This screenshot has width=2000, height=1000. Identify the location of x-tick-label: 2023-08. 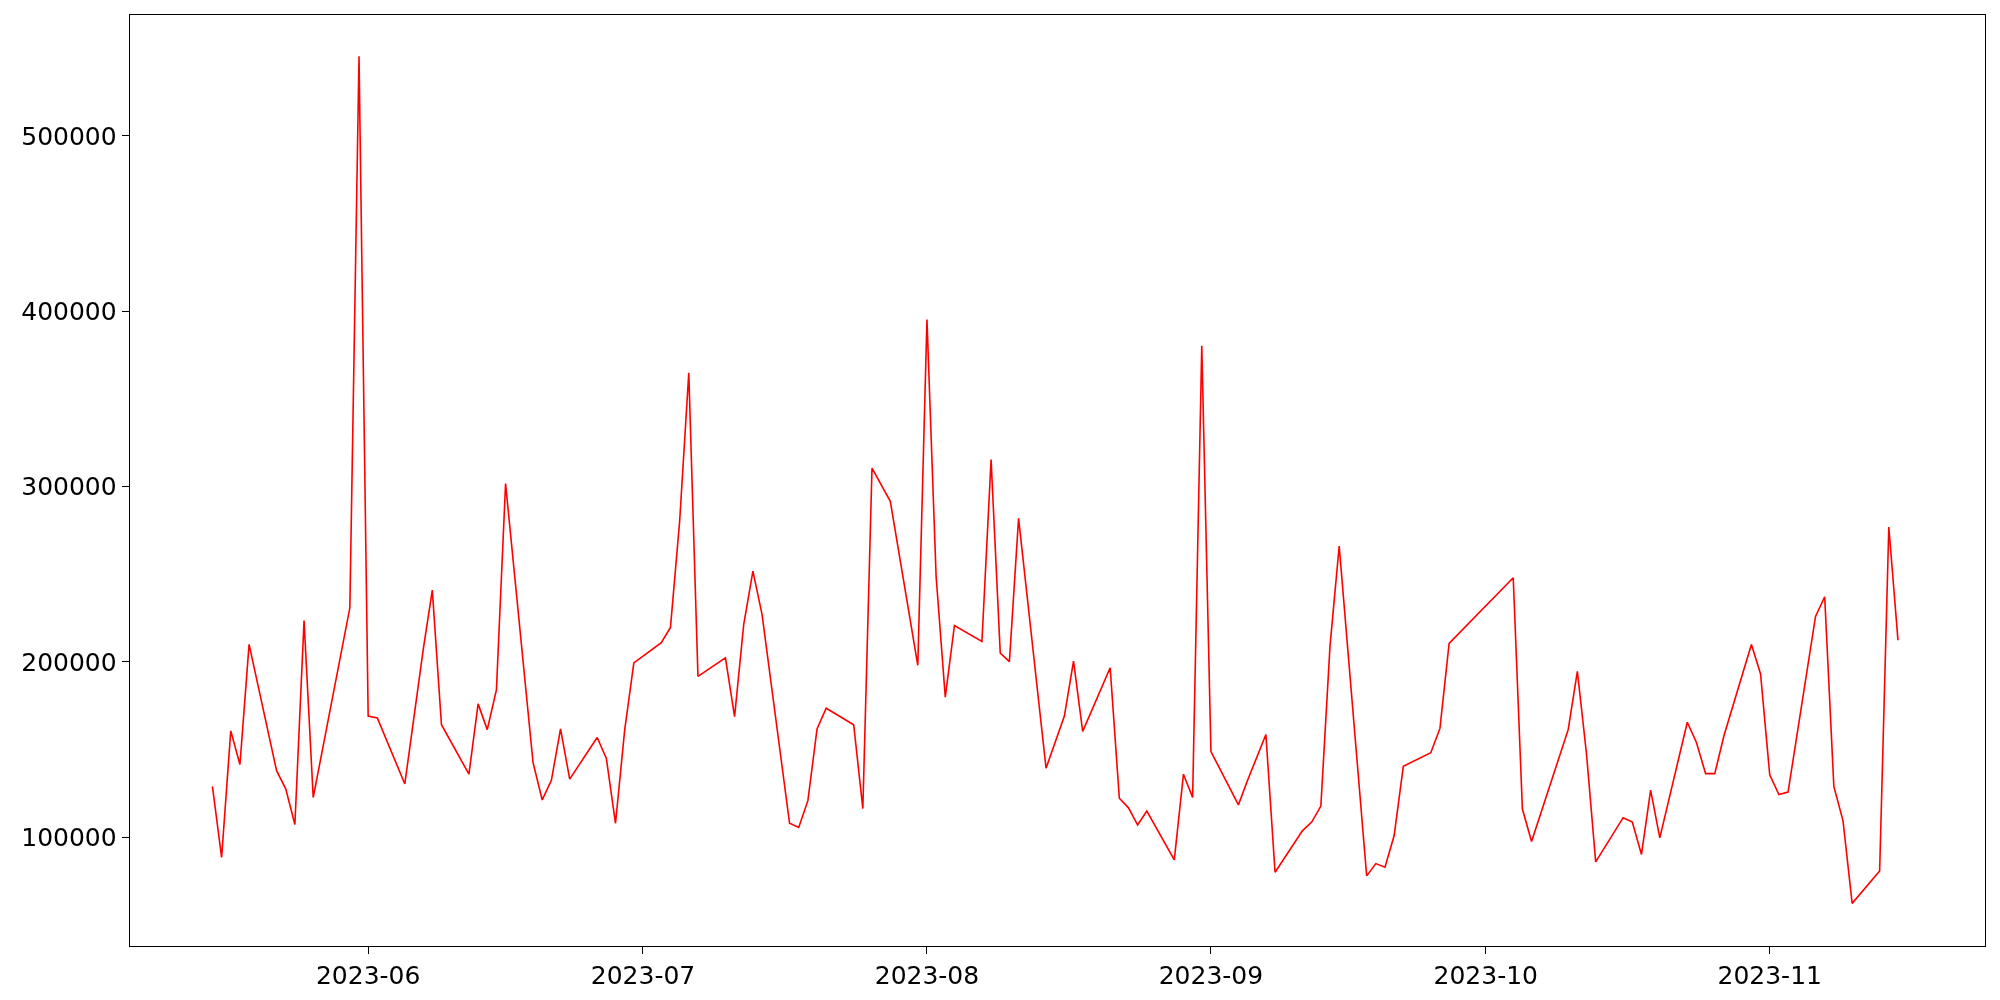
(927, 976).